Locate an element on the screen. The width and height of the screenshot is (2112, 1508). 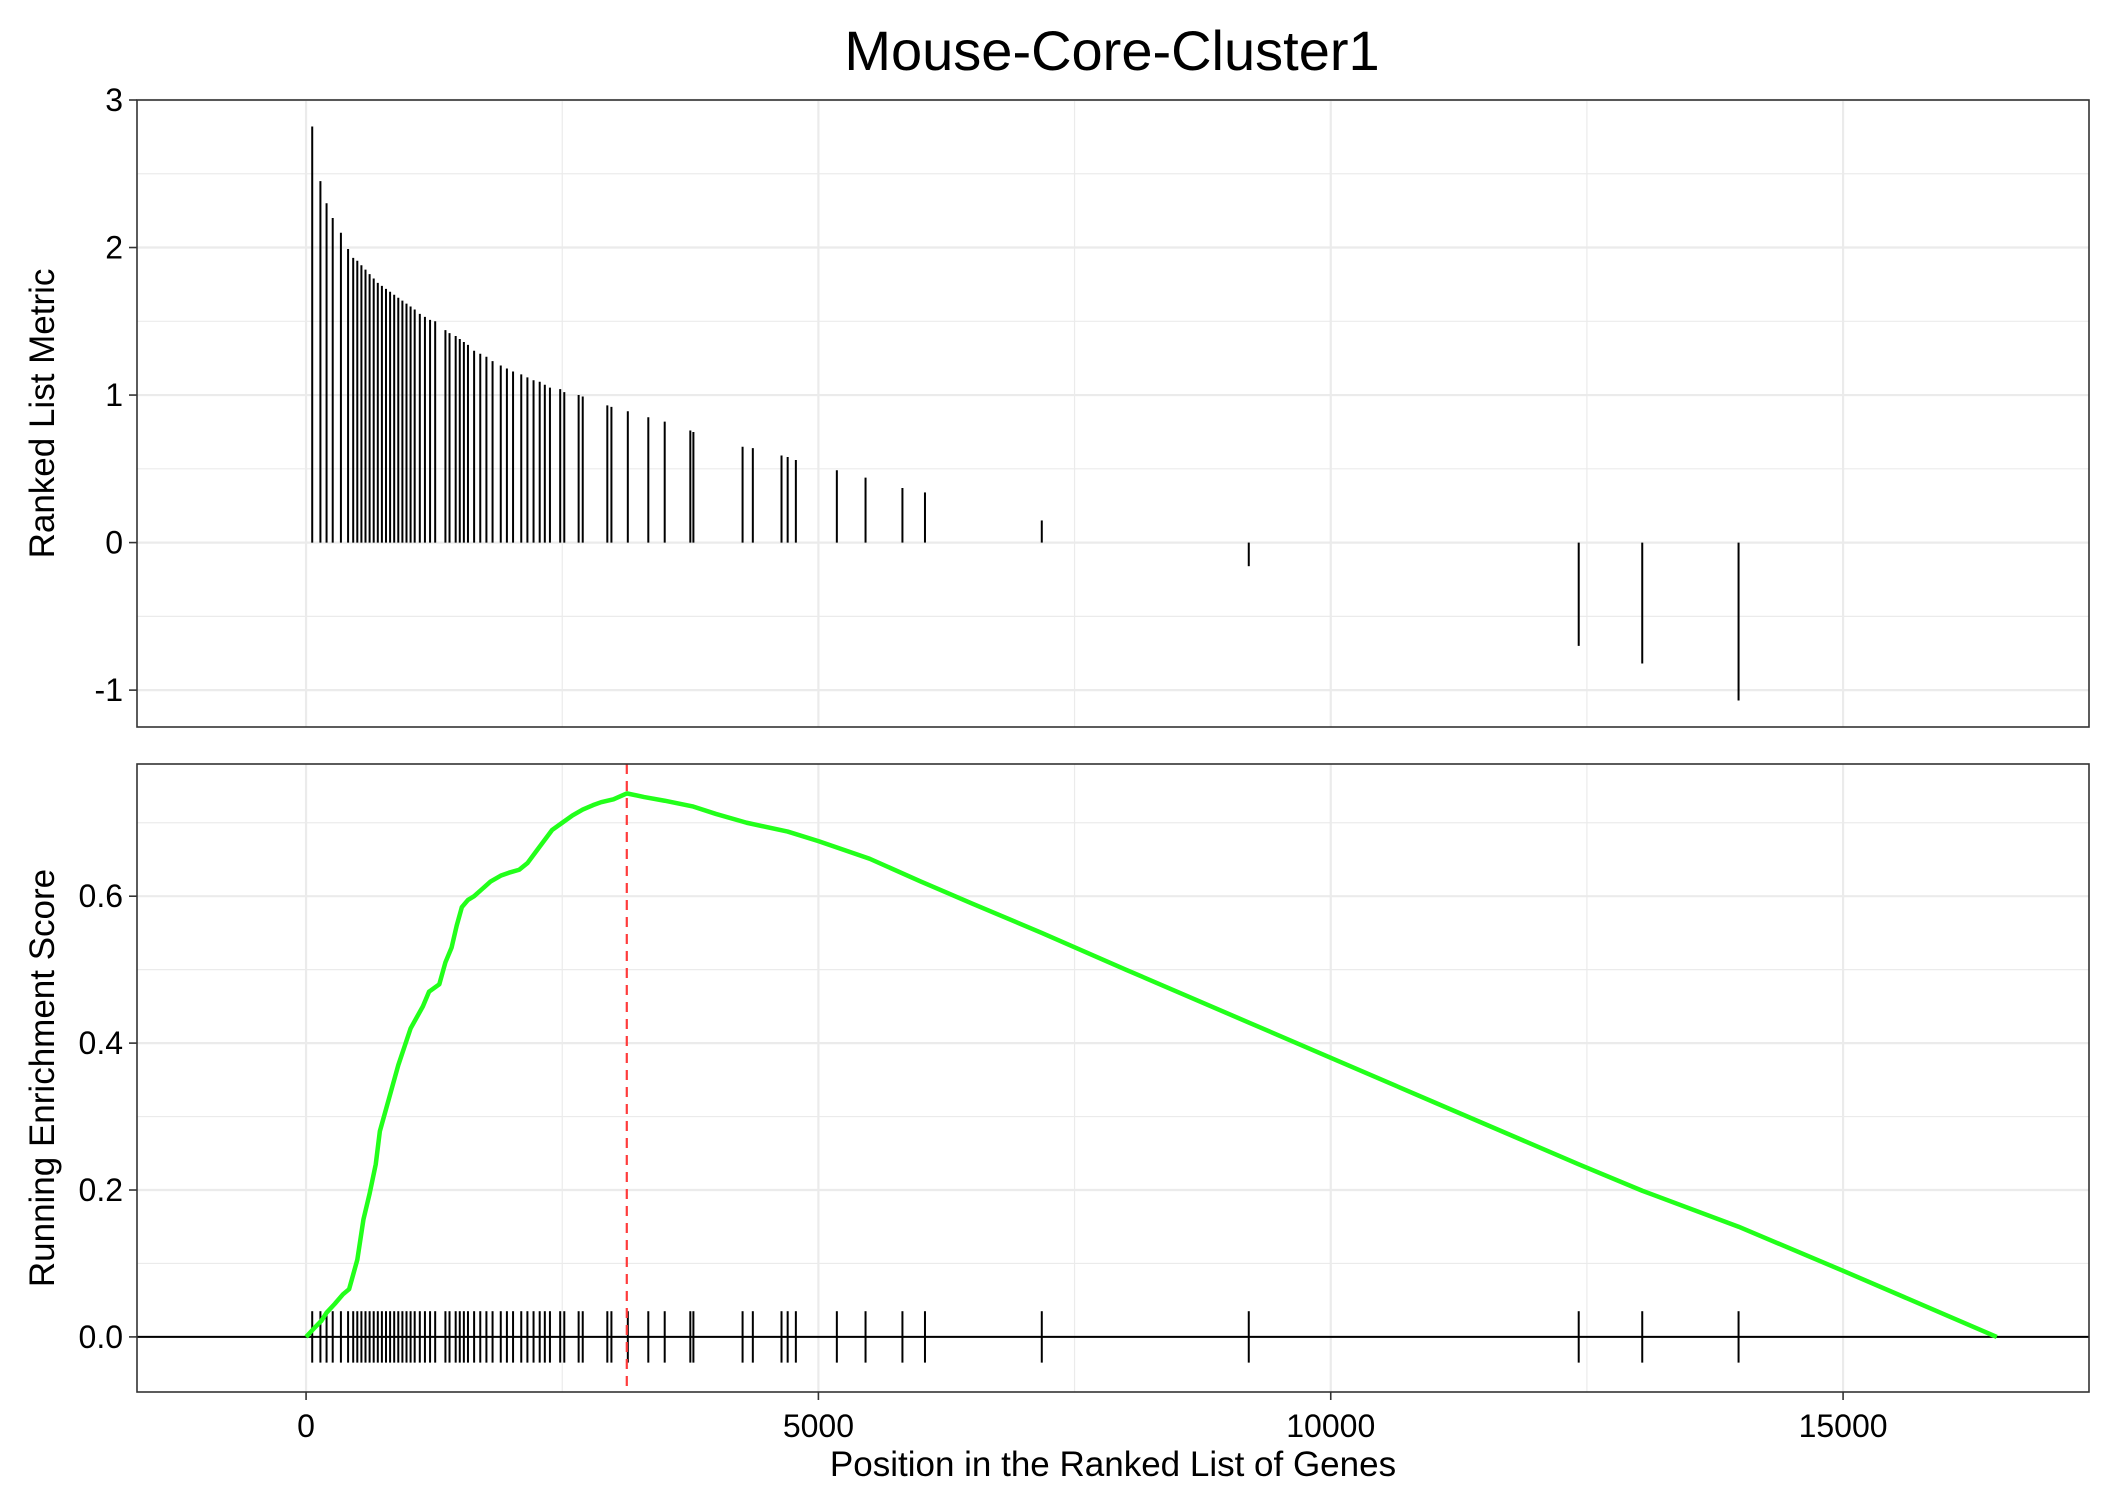
ranked-metric-y-tick-label: 0 is located at coordinates (114, 543).